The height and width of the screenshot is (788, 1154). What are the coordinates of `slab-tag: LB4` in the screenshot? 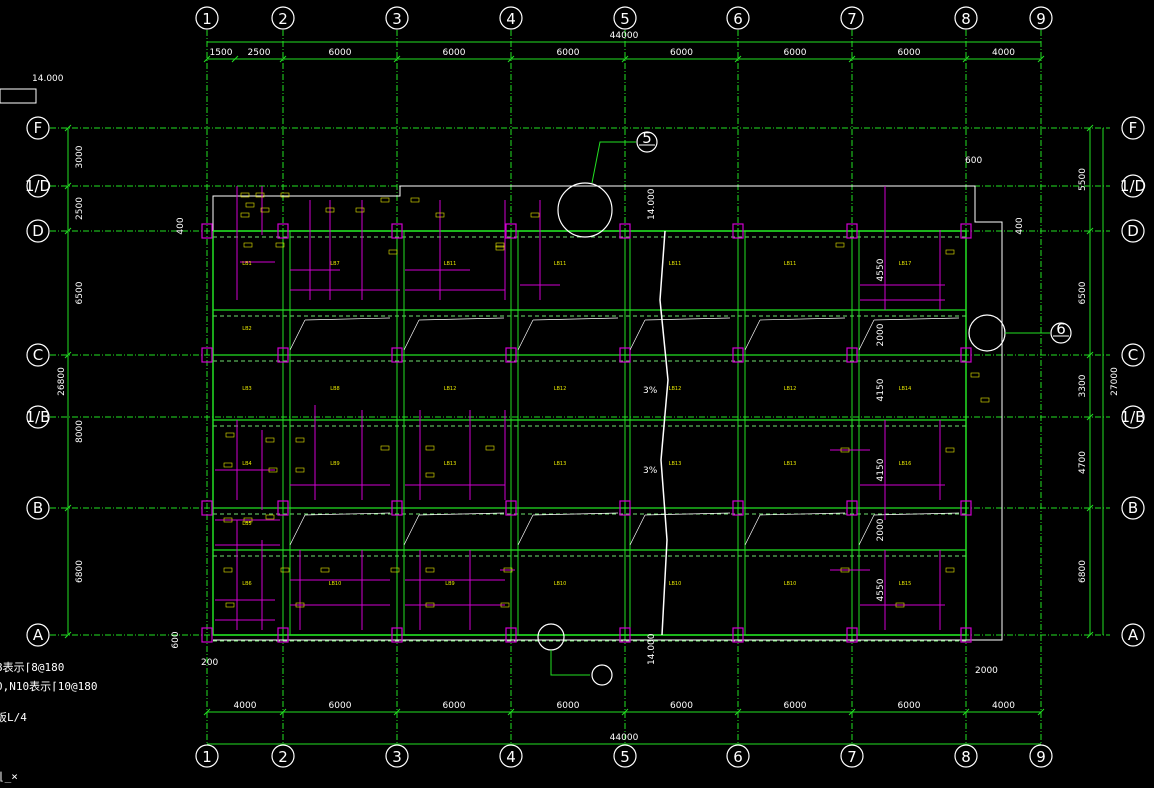 It's located at (246, 464).